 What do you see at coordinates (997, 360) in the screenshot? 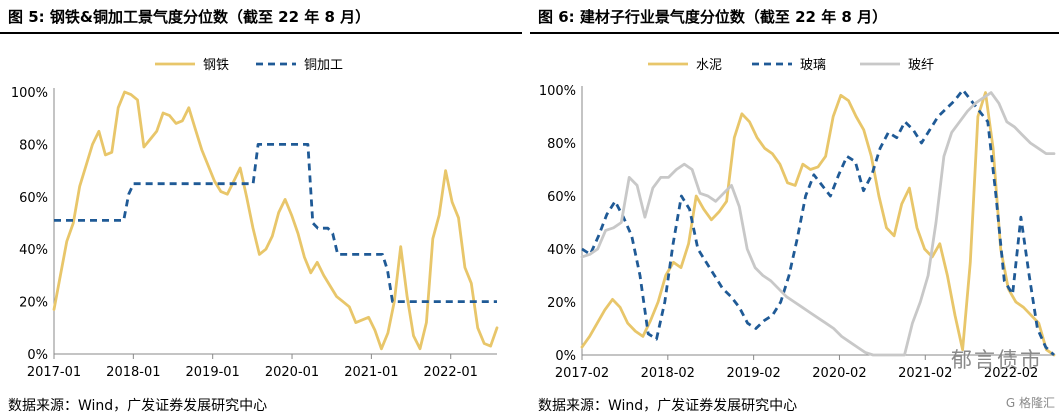
I see `watermark-text: 郁言债市` at bounding box center [997, 360].